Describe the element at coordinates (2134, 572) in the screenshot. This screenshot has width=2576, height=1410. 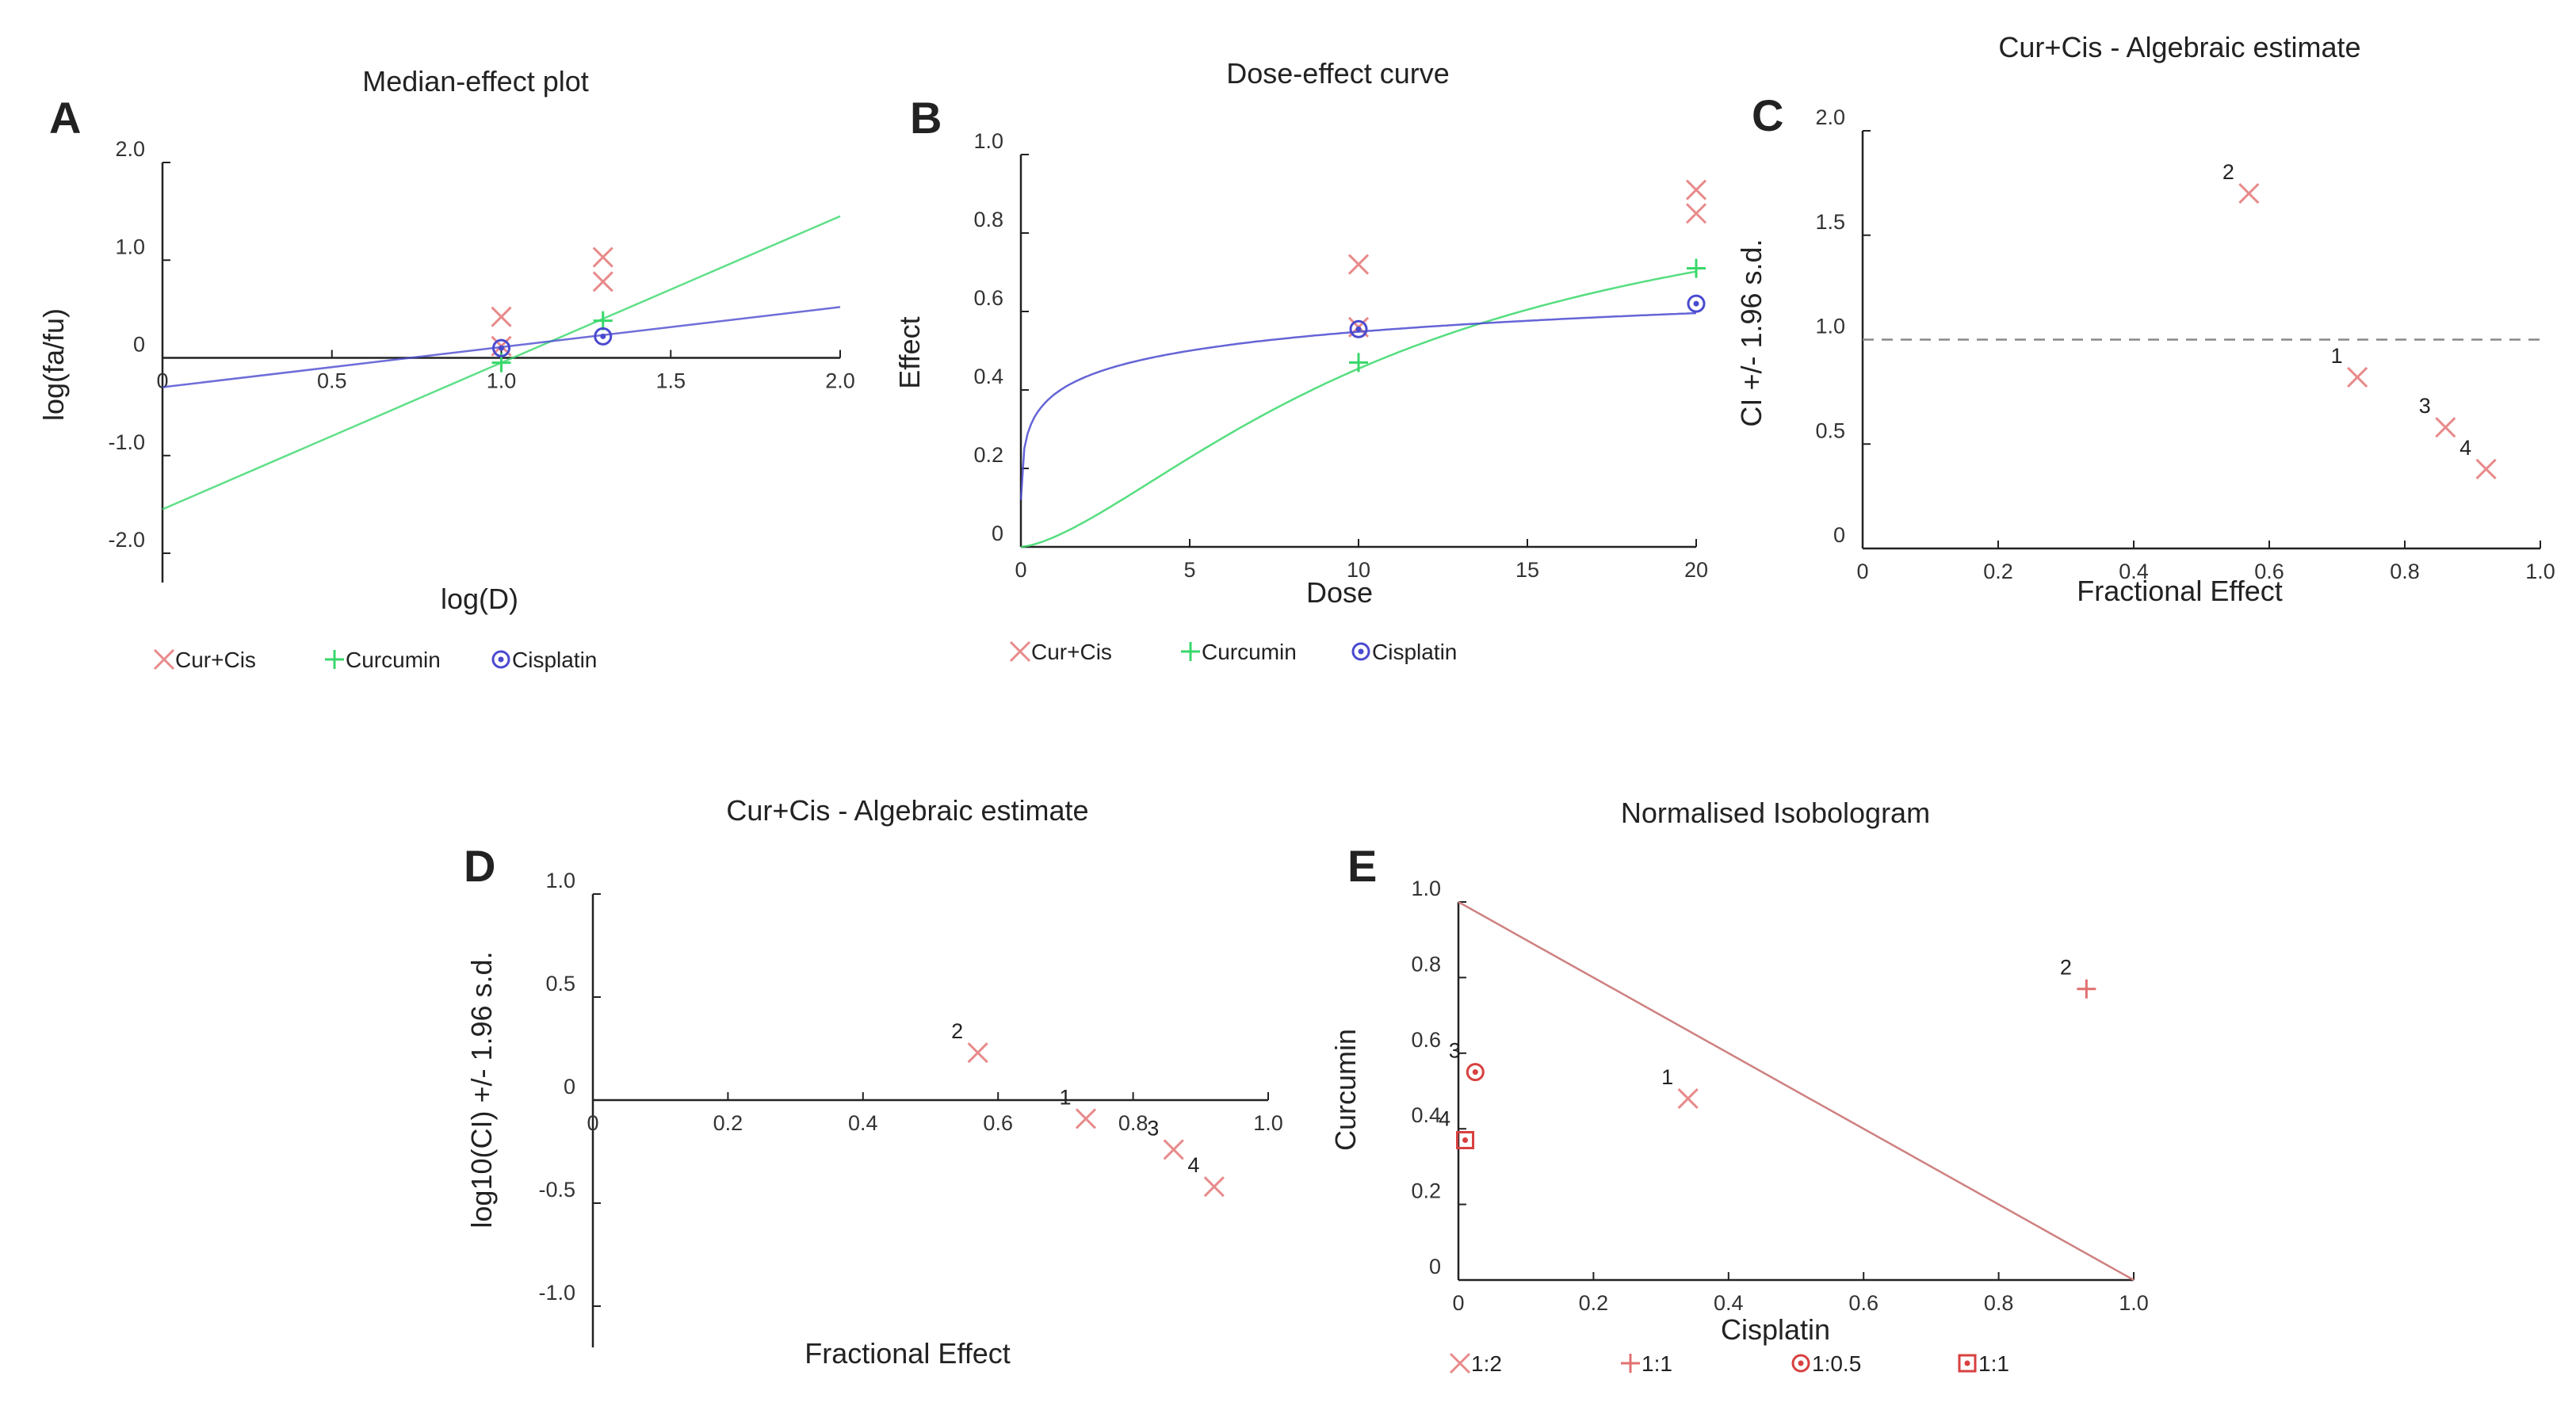
I see `x-tick-label: 0.4` at that location.